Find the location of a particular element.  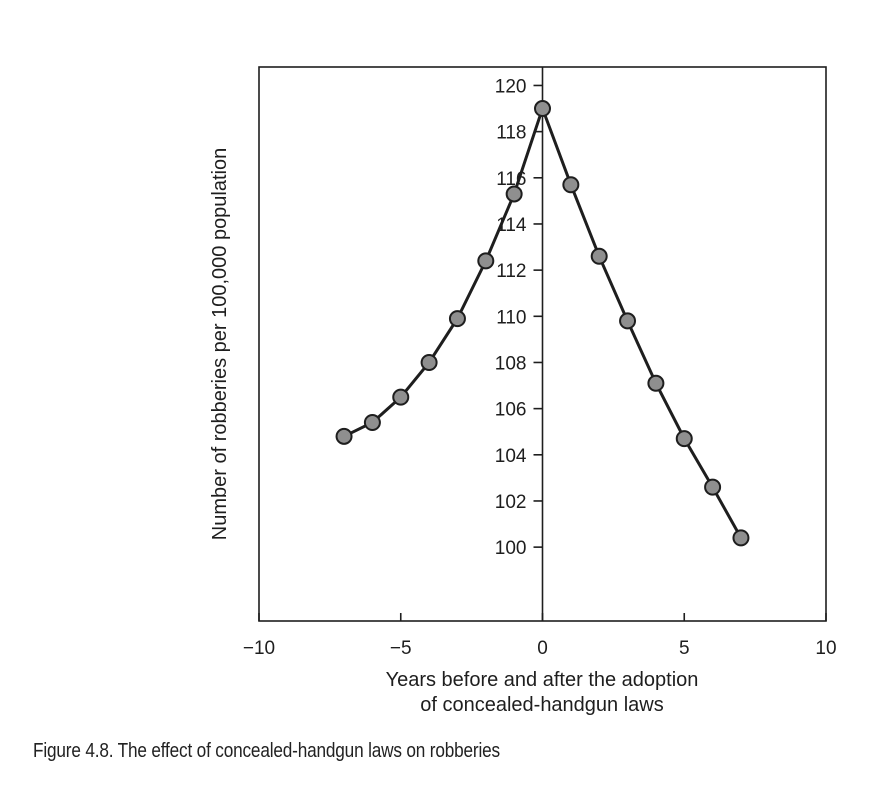

y-tick-label: 118 is located at coordinates (511, 133).